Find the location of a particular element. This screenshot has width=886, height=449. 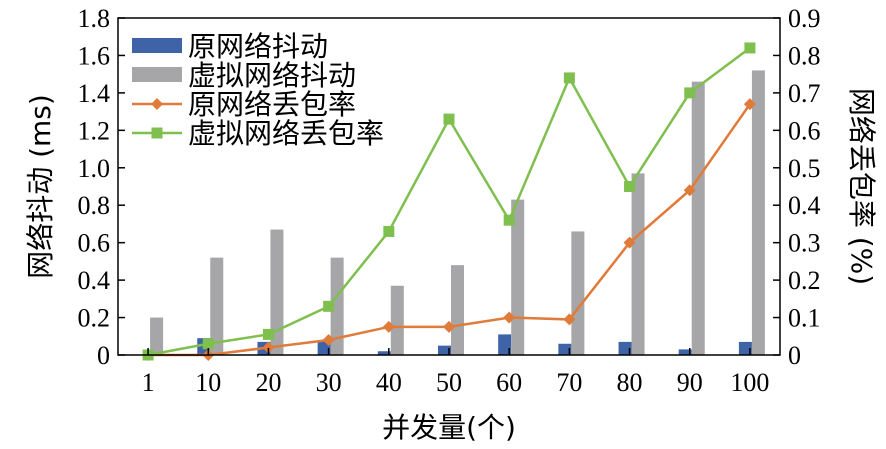

y-tick-label: 1.8 is located at coordinates (94, 18).